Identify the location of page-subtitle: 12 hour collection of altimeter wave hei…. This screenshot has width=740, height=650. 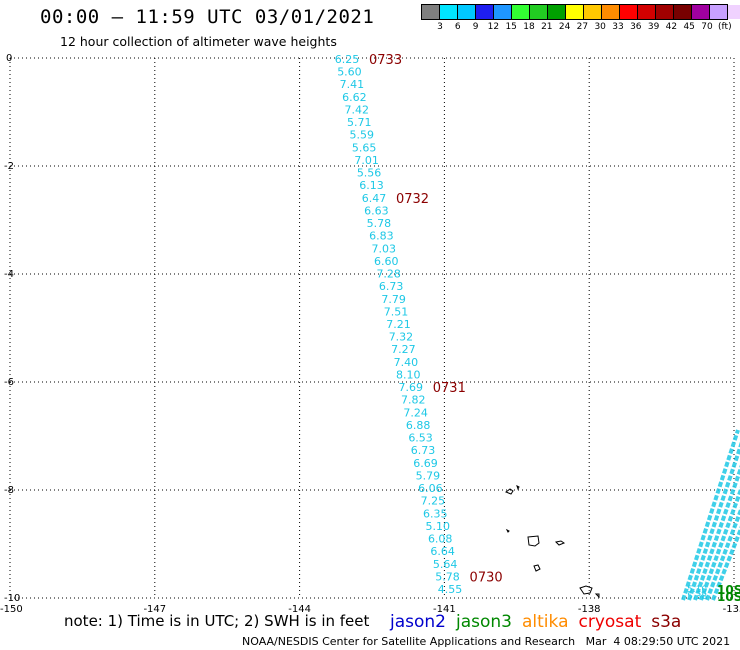
(198, 41).